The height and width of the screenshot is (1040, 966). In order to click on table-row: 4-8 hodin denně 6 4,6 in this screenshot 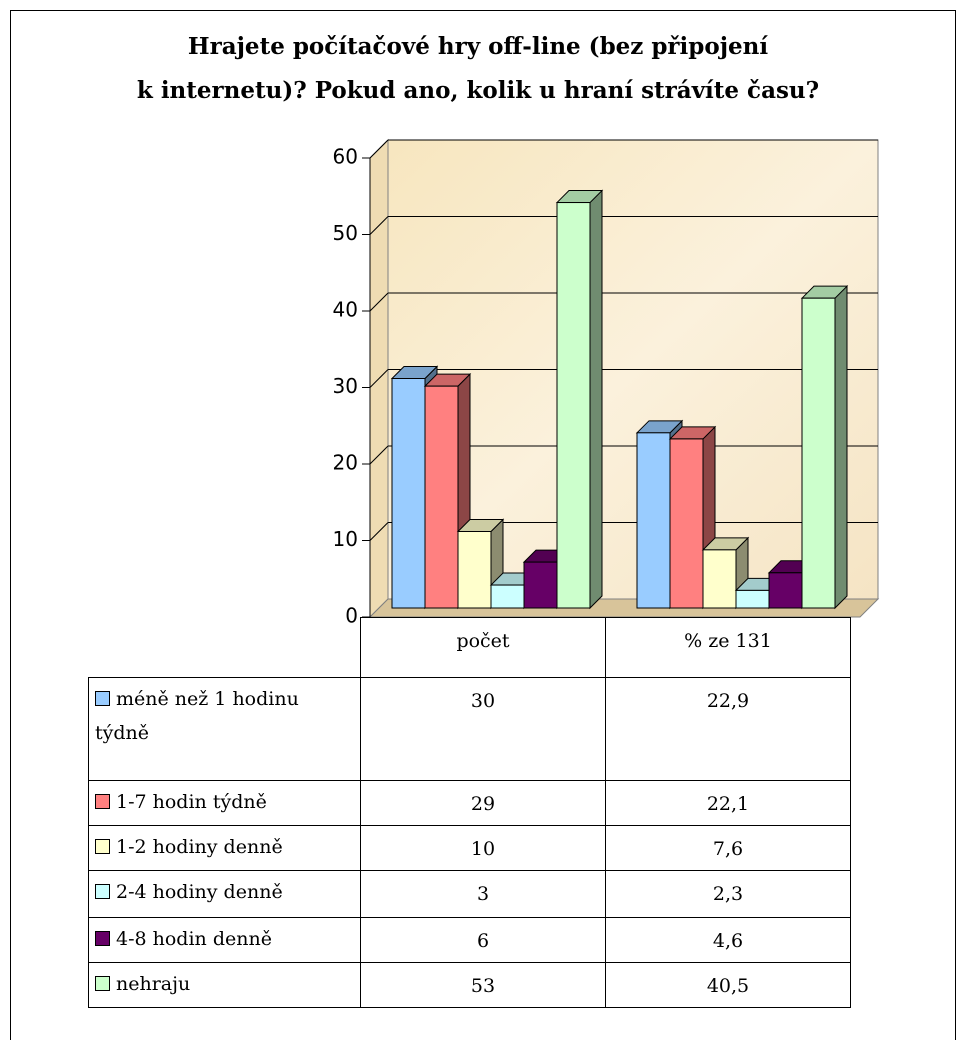, I will do `click(469, 940)`.